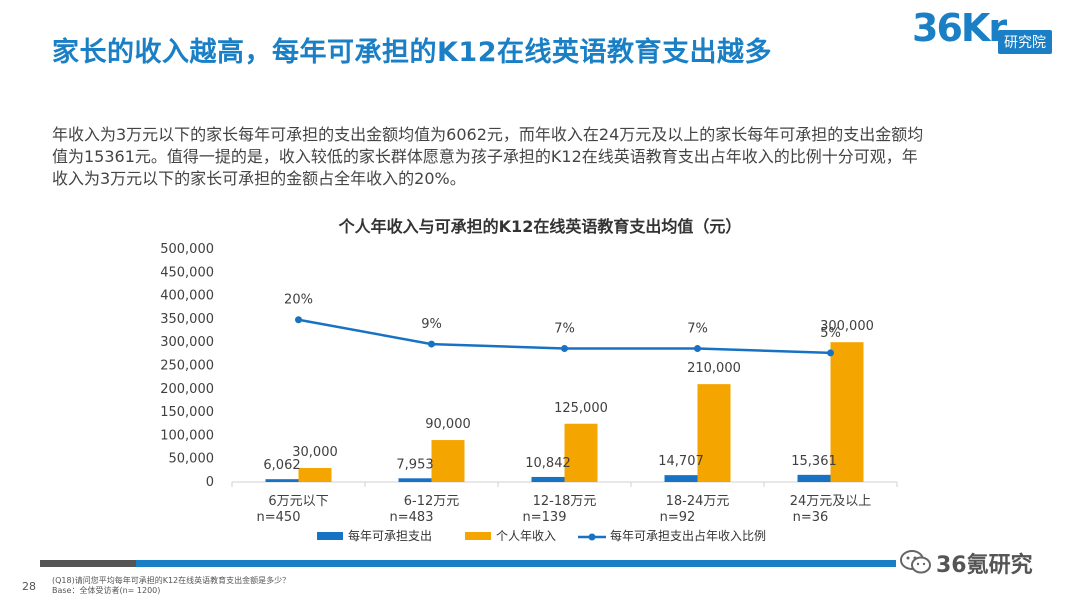 This screenshot has height=608, width=1080. I want to click on x-tick-label: 24万元及以上, so click(831, 501).